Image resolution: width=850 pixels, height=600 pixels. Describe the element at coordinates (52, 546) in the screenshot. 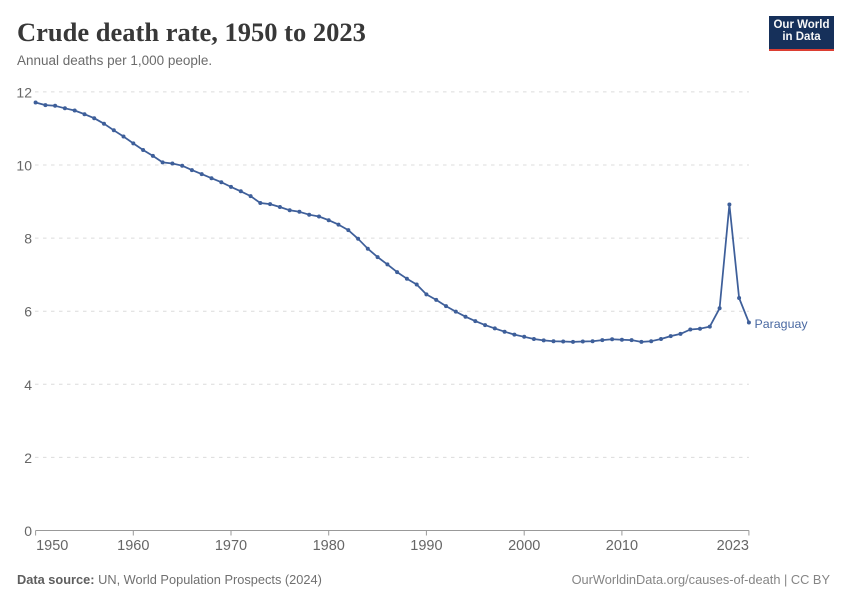

I see `svg-text: 1950` at that location.